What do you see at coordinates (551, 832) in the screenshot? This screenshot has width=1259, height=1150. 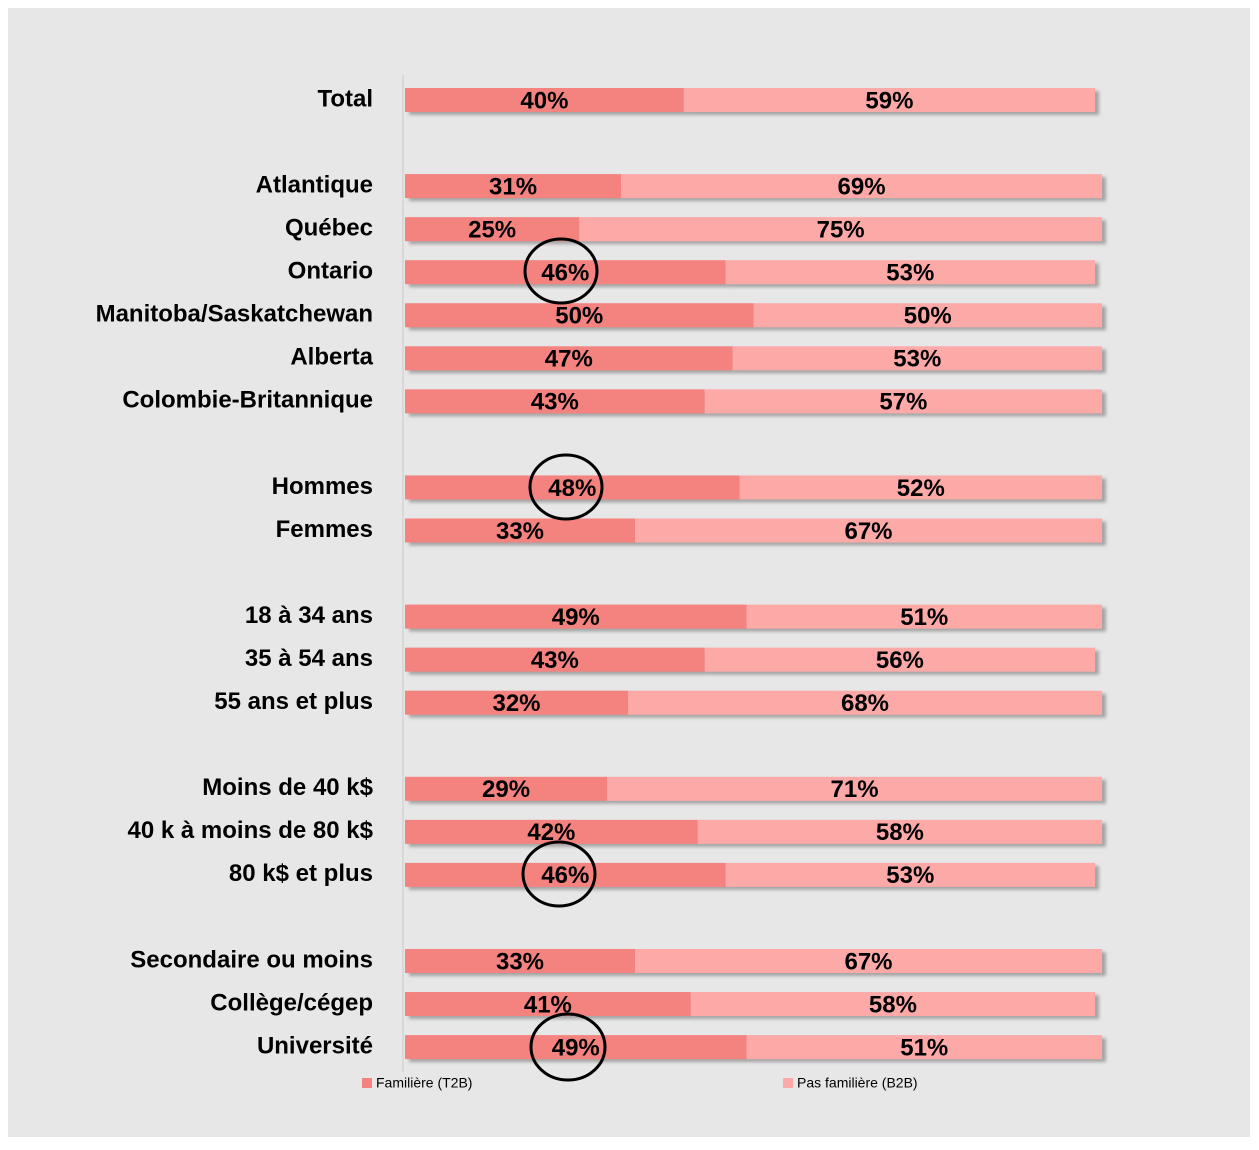 I see `value-label: 42%` at bounding box center [551, 832].